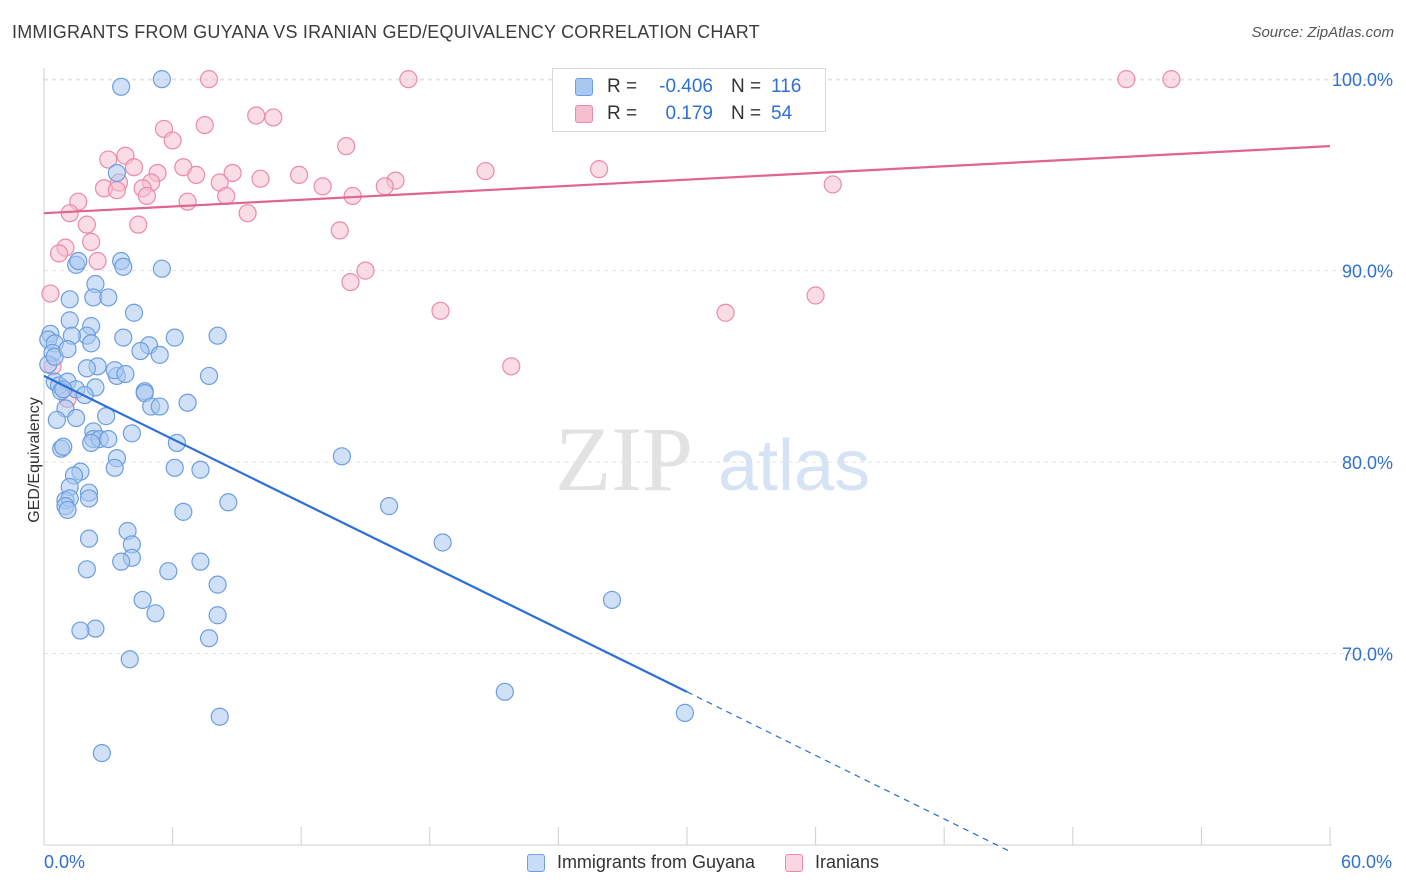 This screenshot has width=1406, height=892. I want to click on x-tick-label-max: 60.0%, so click(1366, 862).